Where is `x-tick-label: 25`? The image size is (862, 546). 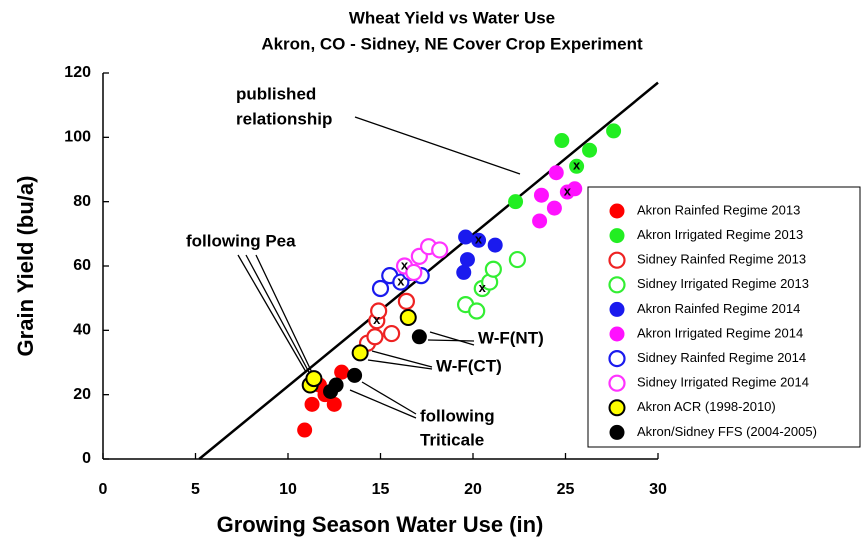 x-tick-label: 25 is located at coordinates (566, 489).